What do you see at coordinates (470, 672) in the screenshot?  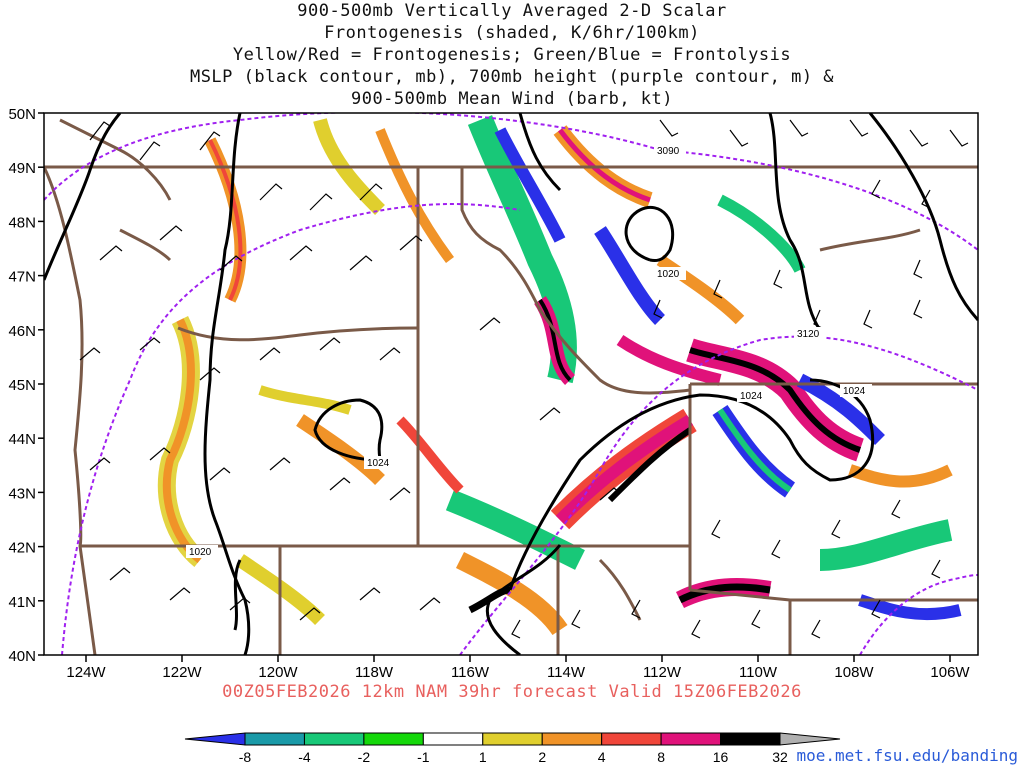 I see `lon-tick-label: 116W` at bounding box center [470, 672].